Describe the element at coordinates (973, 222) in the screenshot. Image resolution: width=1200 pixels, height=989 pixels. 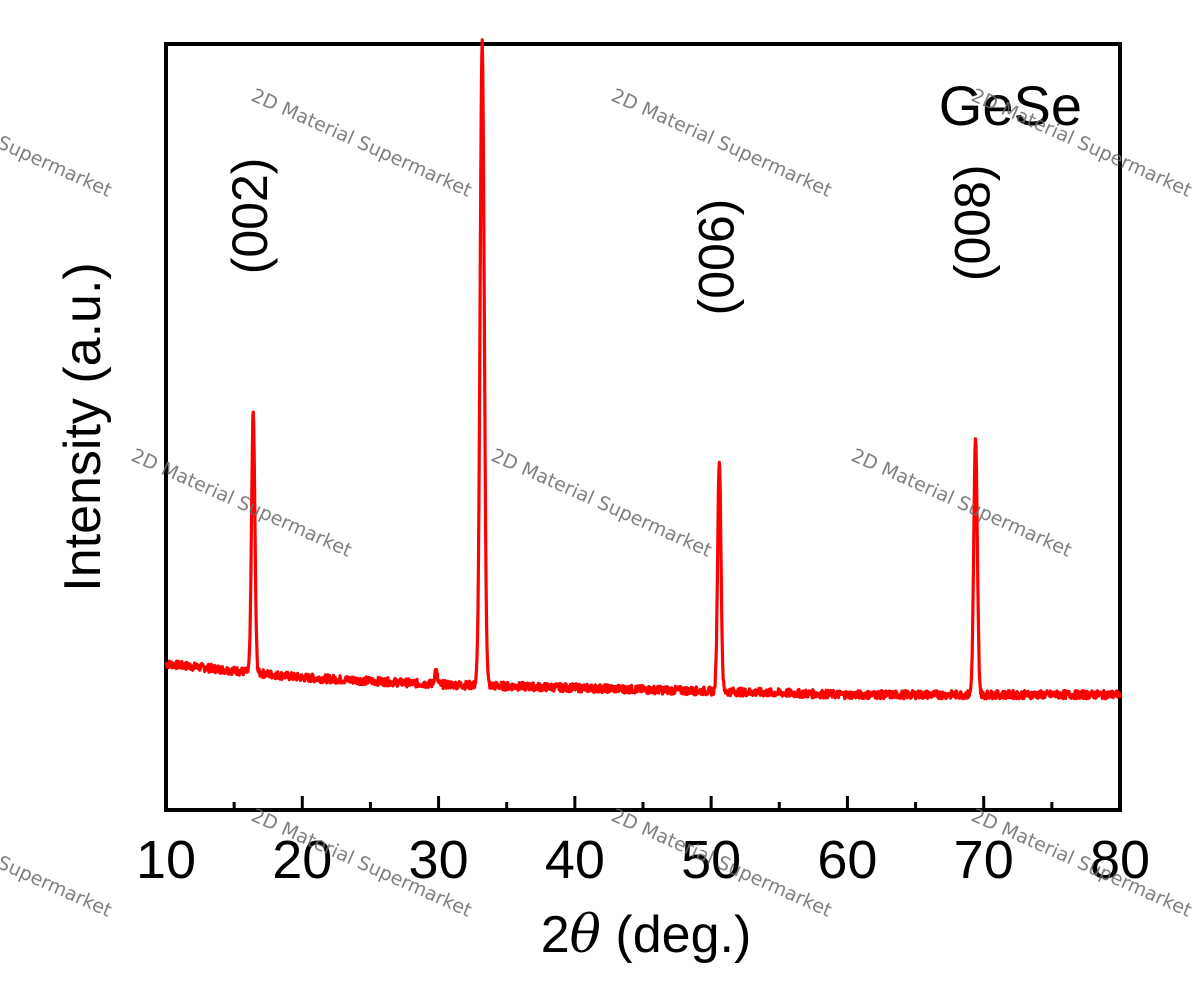
I see `peak-label: (008)` at that location.